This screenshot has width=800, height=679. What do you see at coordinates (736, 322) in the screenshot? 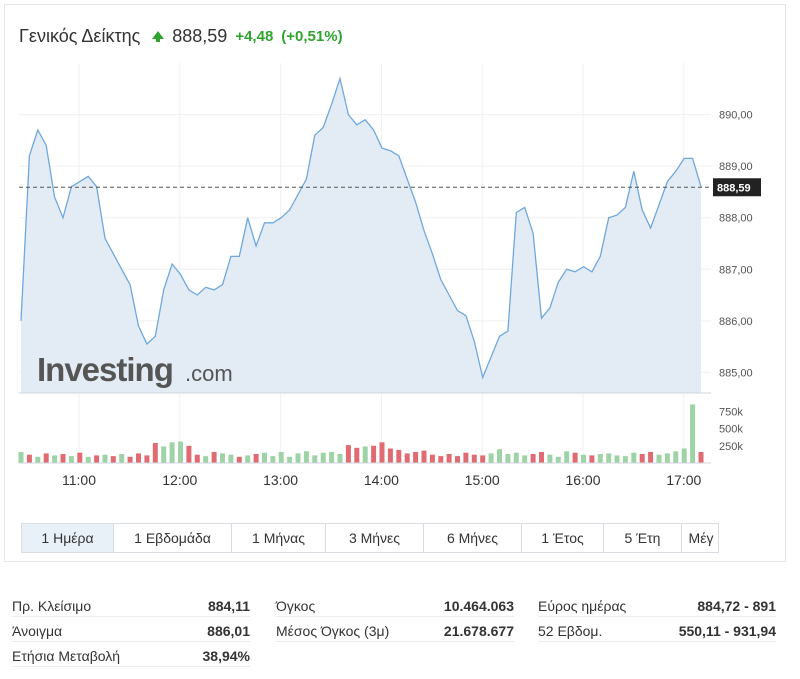
I see `y-tick-label: 886,00` at bounding box center [736, 322].